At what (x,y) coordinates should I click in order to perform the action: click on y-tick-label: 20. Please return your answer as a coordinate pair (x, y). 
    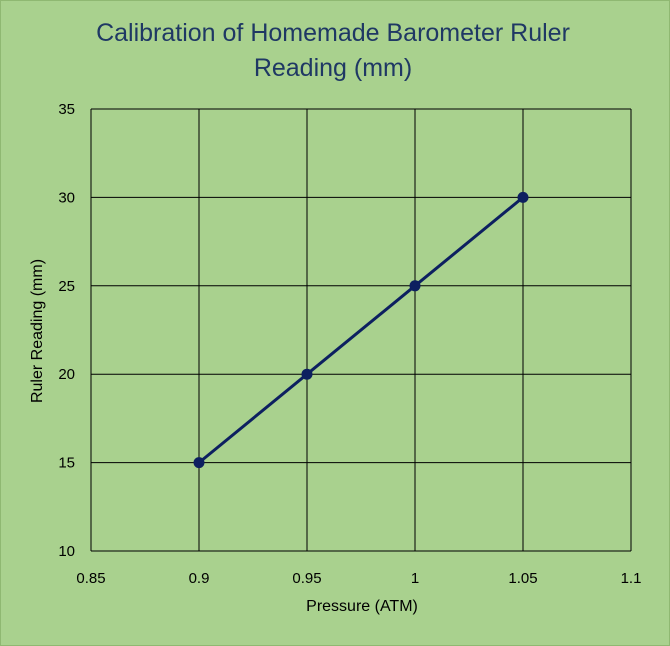
    Looking at the image, I should click on (66, 374).